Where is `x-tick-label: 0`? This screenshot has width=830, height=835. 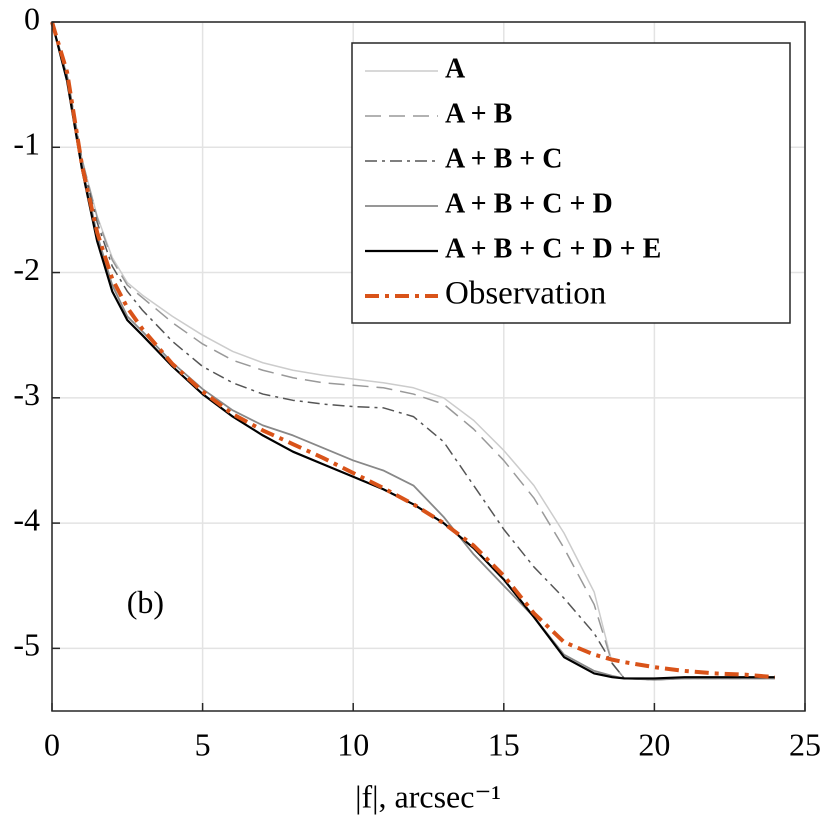
x-tick-label: 0 is located at coordinates (52, 744).